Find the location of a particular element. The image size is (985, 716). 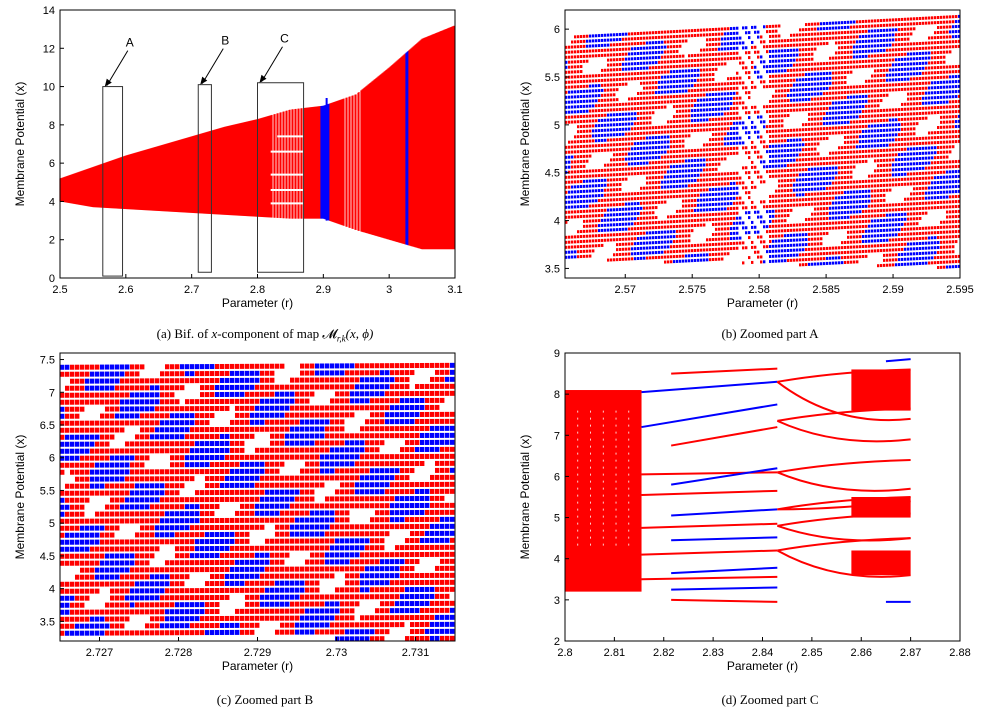

y-tick-label: 8 is located at coordinates (52, 126).